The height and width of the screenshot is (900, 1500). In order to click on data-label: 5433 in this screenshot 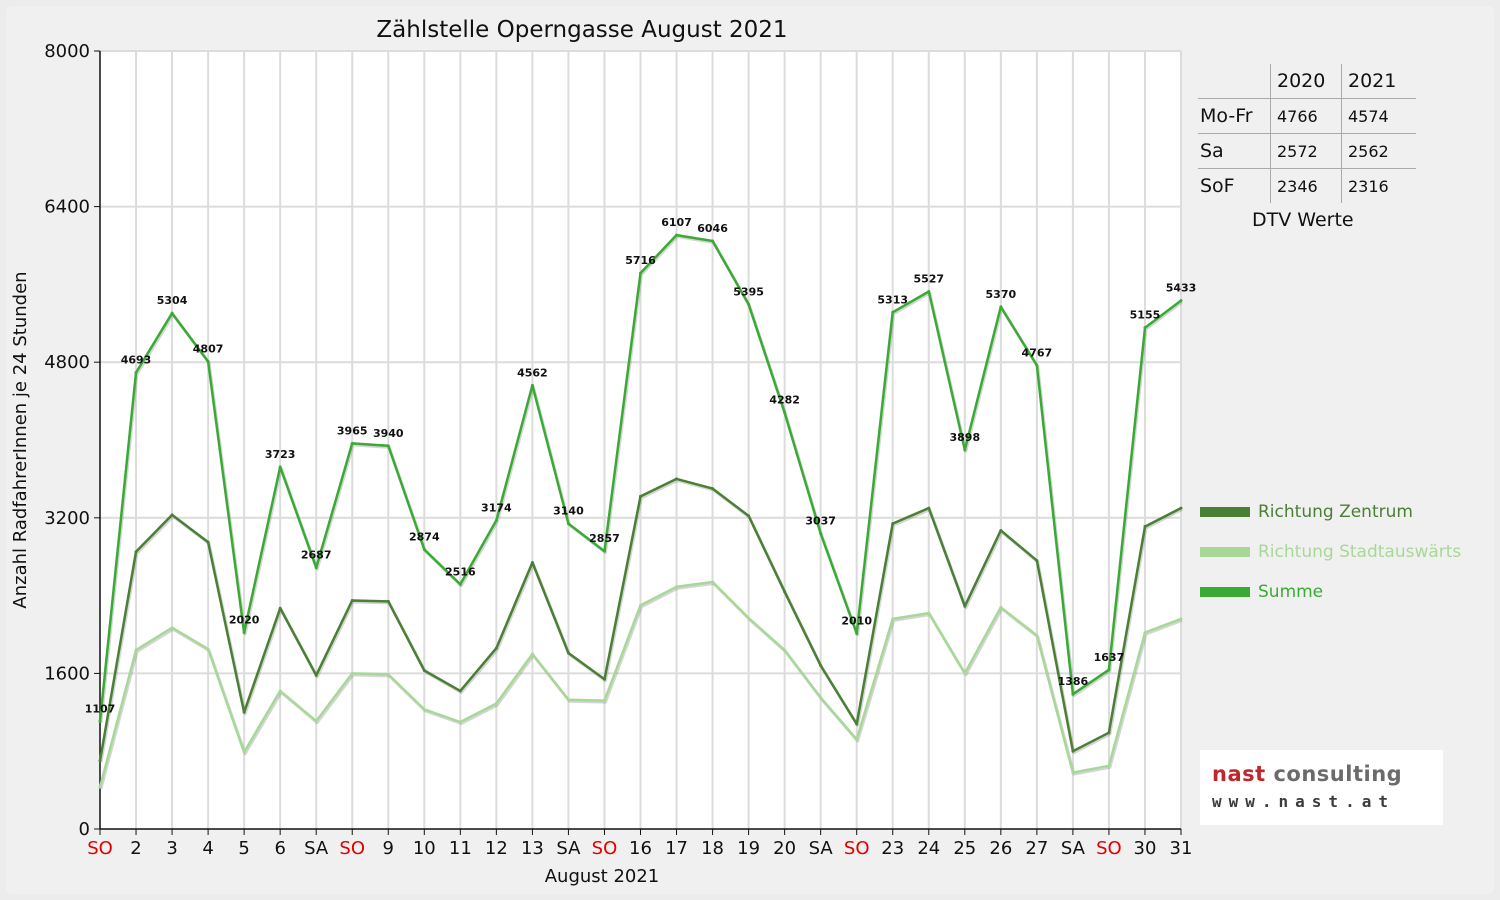, I will do `click(1181, 288)`.